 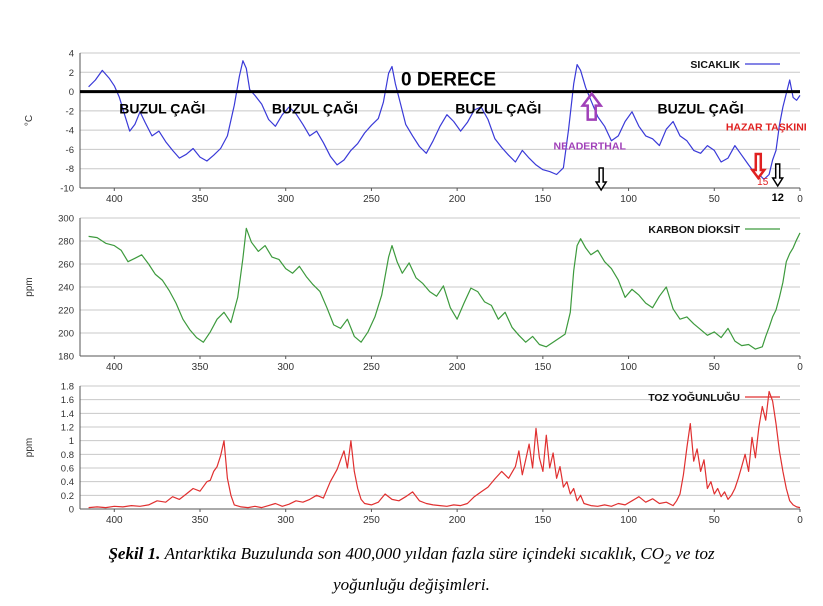 I want to click on temperature-y-tick-label: 0, so click(x=71, y=92).